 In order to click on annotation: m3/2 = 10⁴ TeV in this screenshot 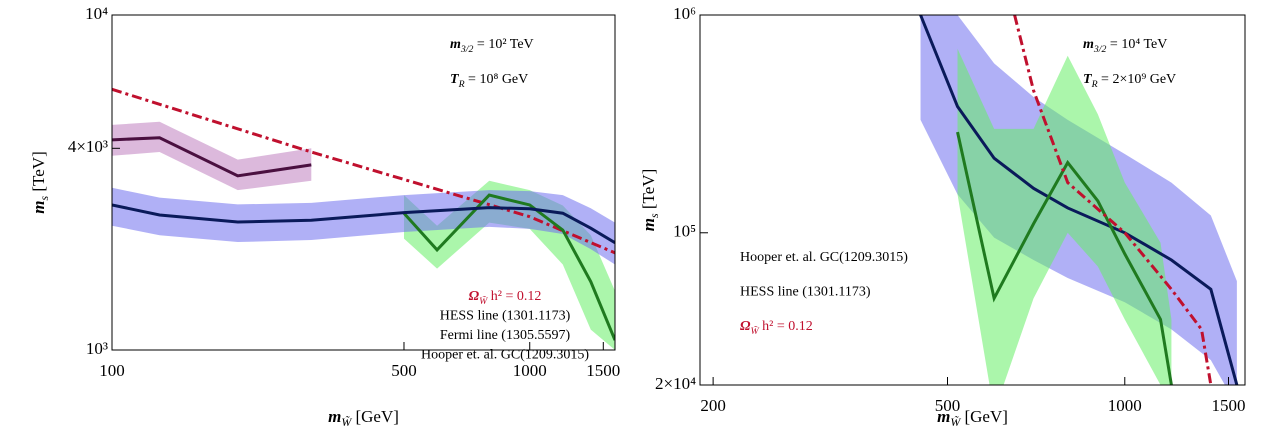, I will do `click(1125, 46)`.